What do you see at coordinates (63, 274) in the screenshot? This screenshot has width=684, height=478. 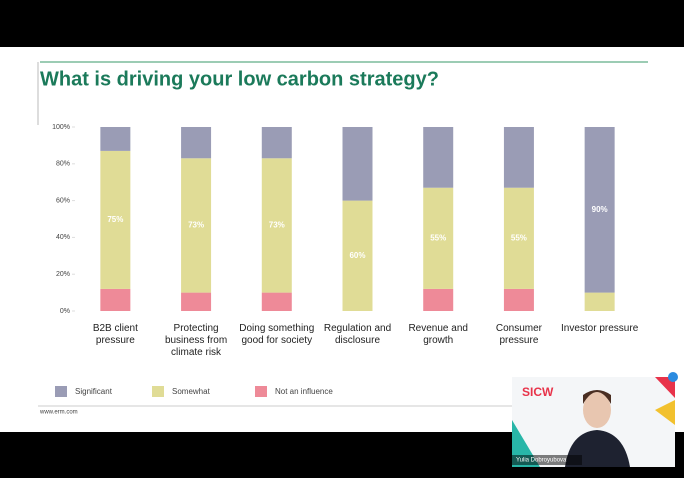 I see `y-tick-label: 20%` at bounding box center [63, 274].